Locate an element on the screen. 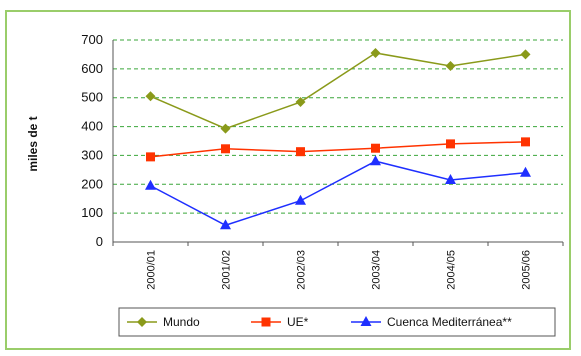  y-tick-label: 200 is located at coordinates (92, 183).